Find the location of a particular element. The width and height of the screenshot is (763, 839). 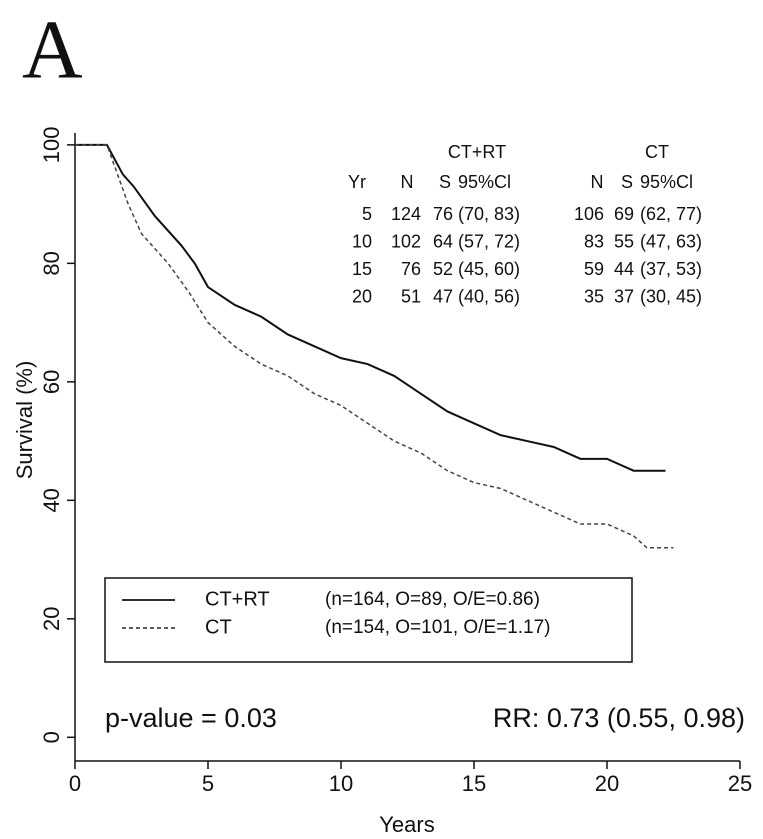

table-cell: 124 is located at coordinates (406, 214).